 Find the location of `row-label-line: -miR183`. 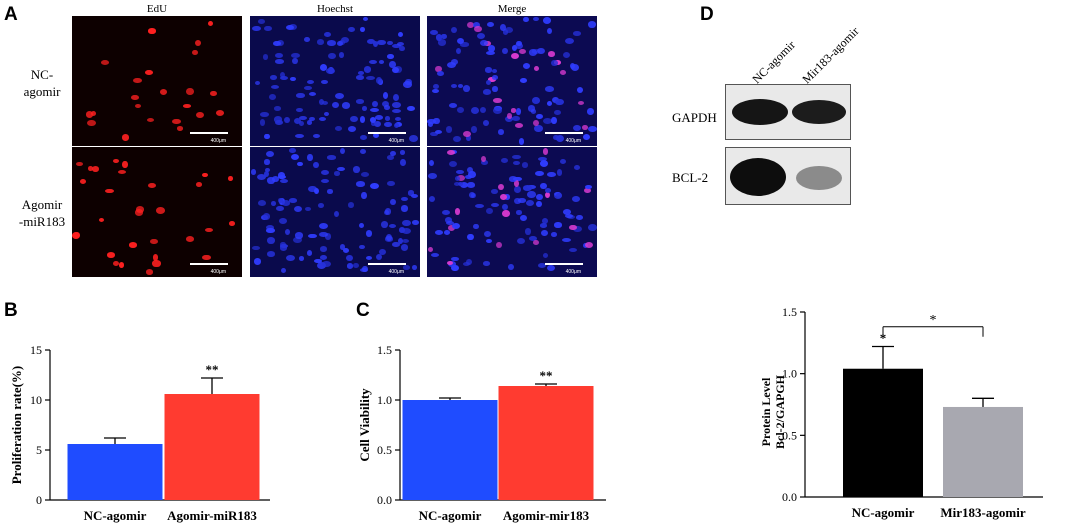

row-label-line: -miR183 is located at coordinates (42, 221).